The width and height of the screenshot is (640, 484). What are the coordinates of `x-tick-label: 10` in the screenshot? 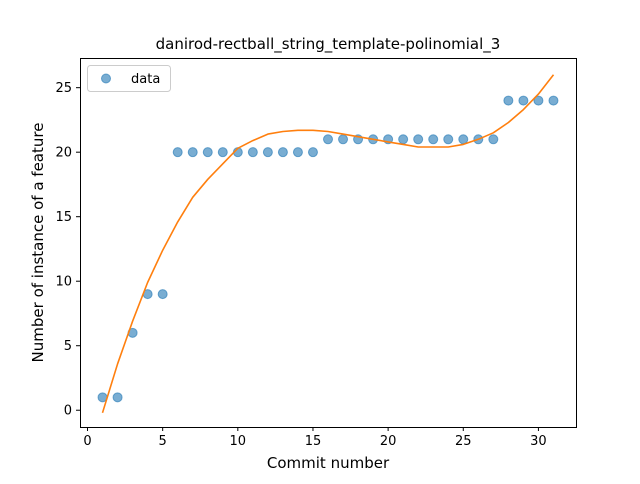 It's located at (238, 441).